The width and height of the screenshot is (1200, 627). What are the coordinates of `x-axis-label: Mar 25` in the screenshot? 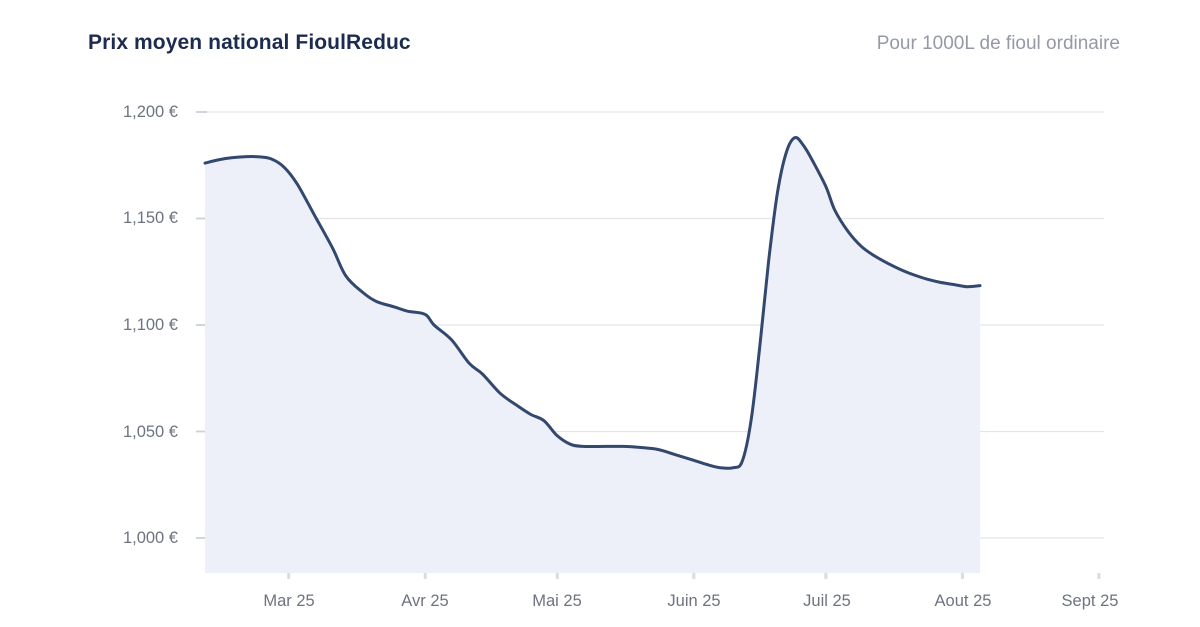 It's located at (289, 601).